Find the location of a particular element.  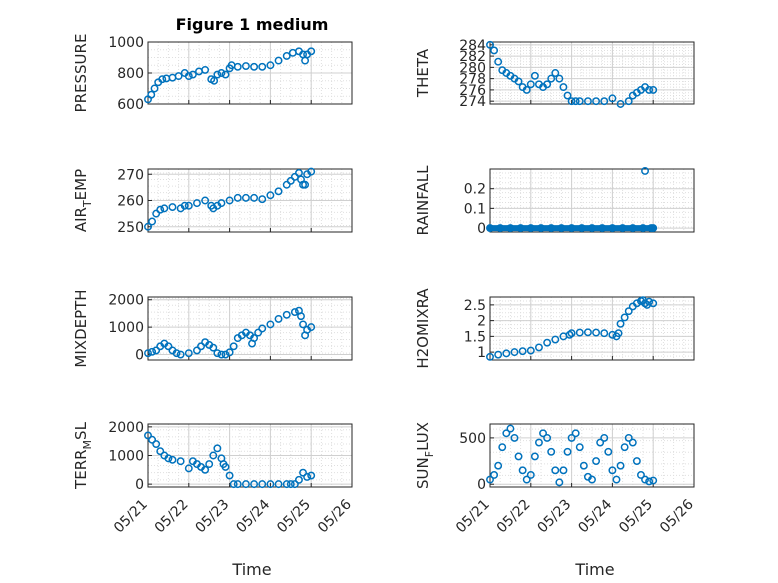

panel-5: 0 1000 2000 MIXDEPTH is located at coordinates (212, 328).